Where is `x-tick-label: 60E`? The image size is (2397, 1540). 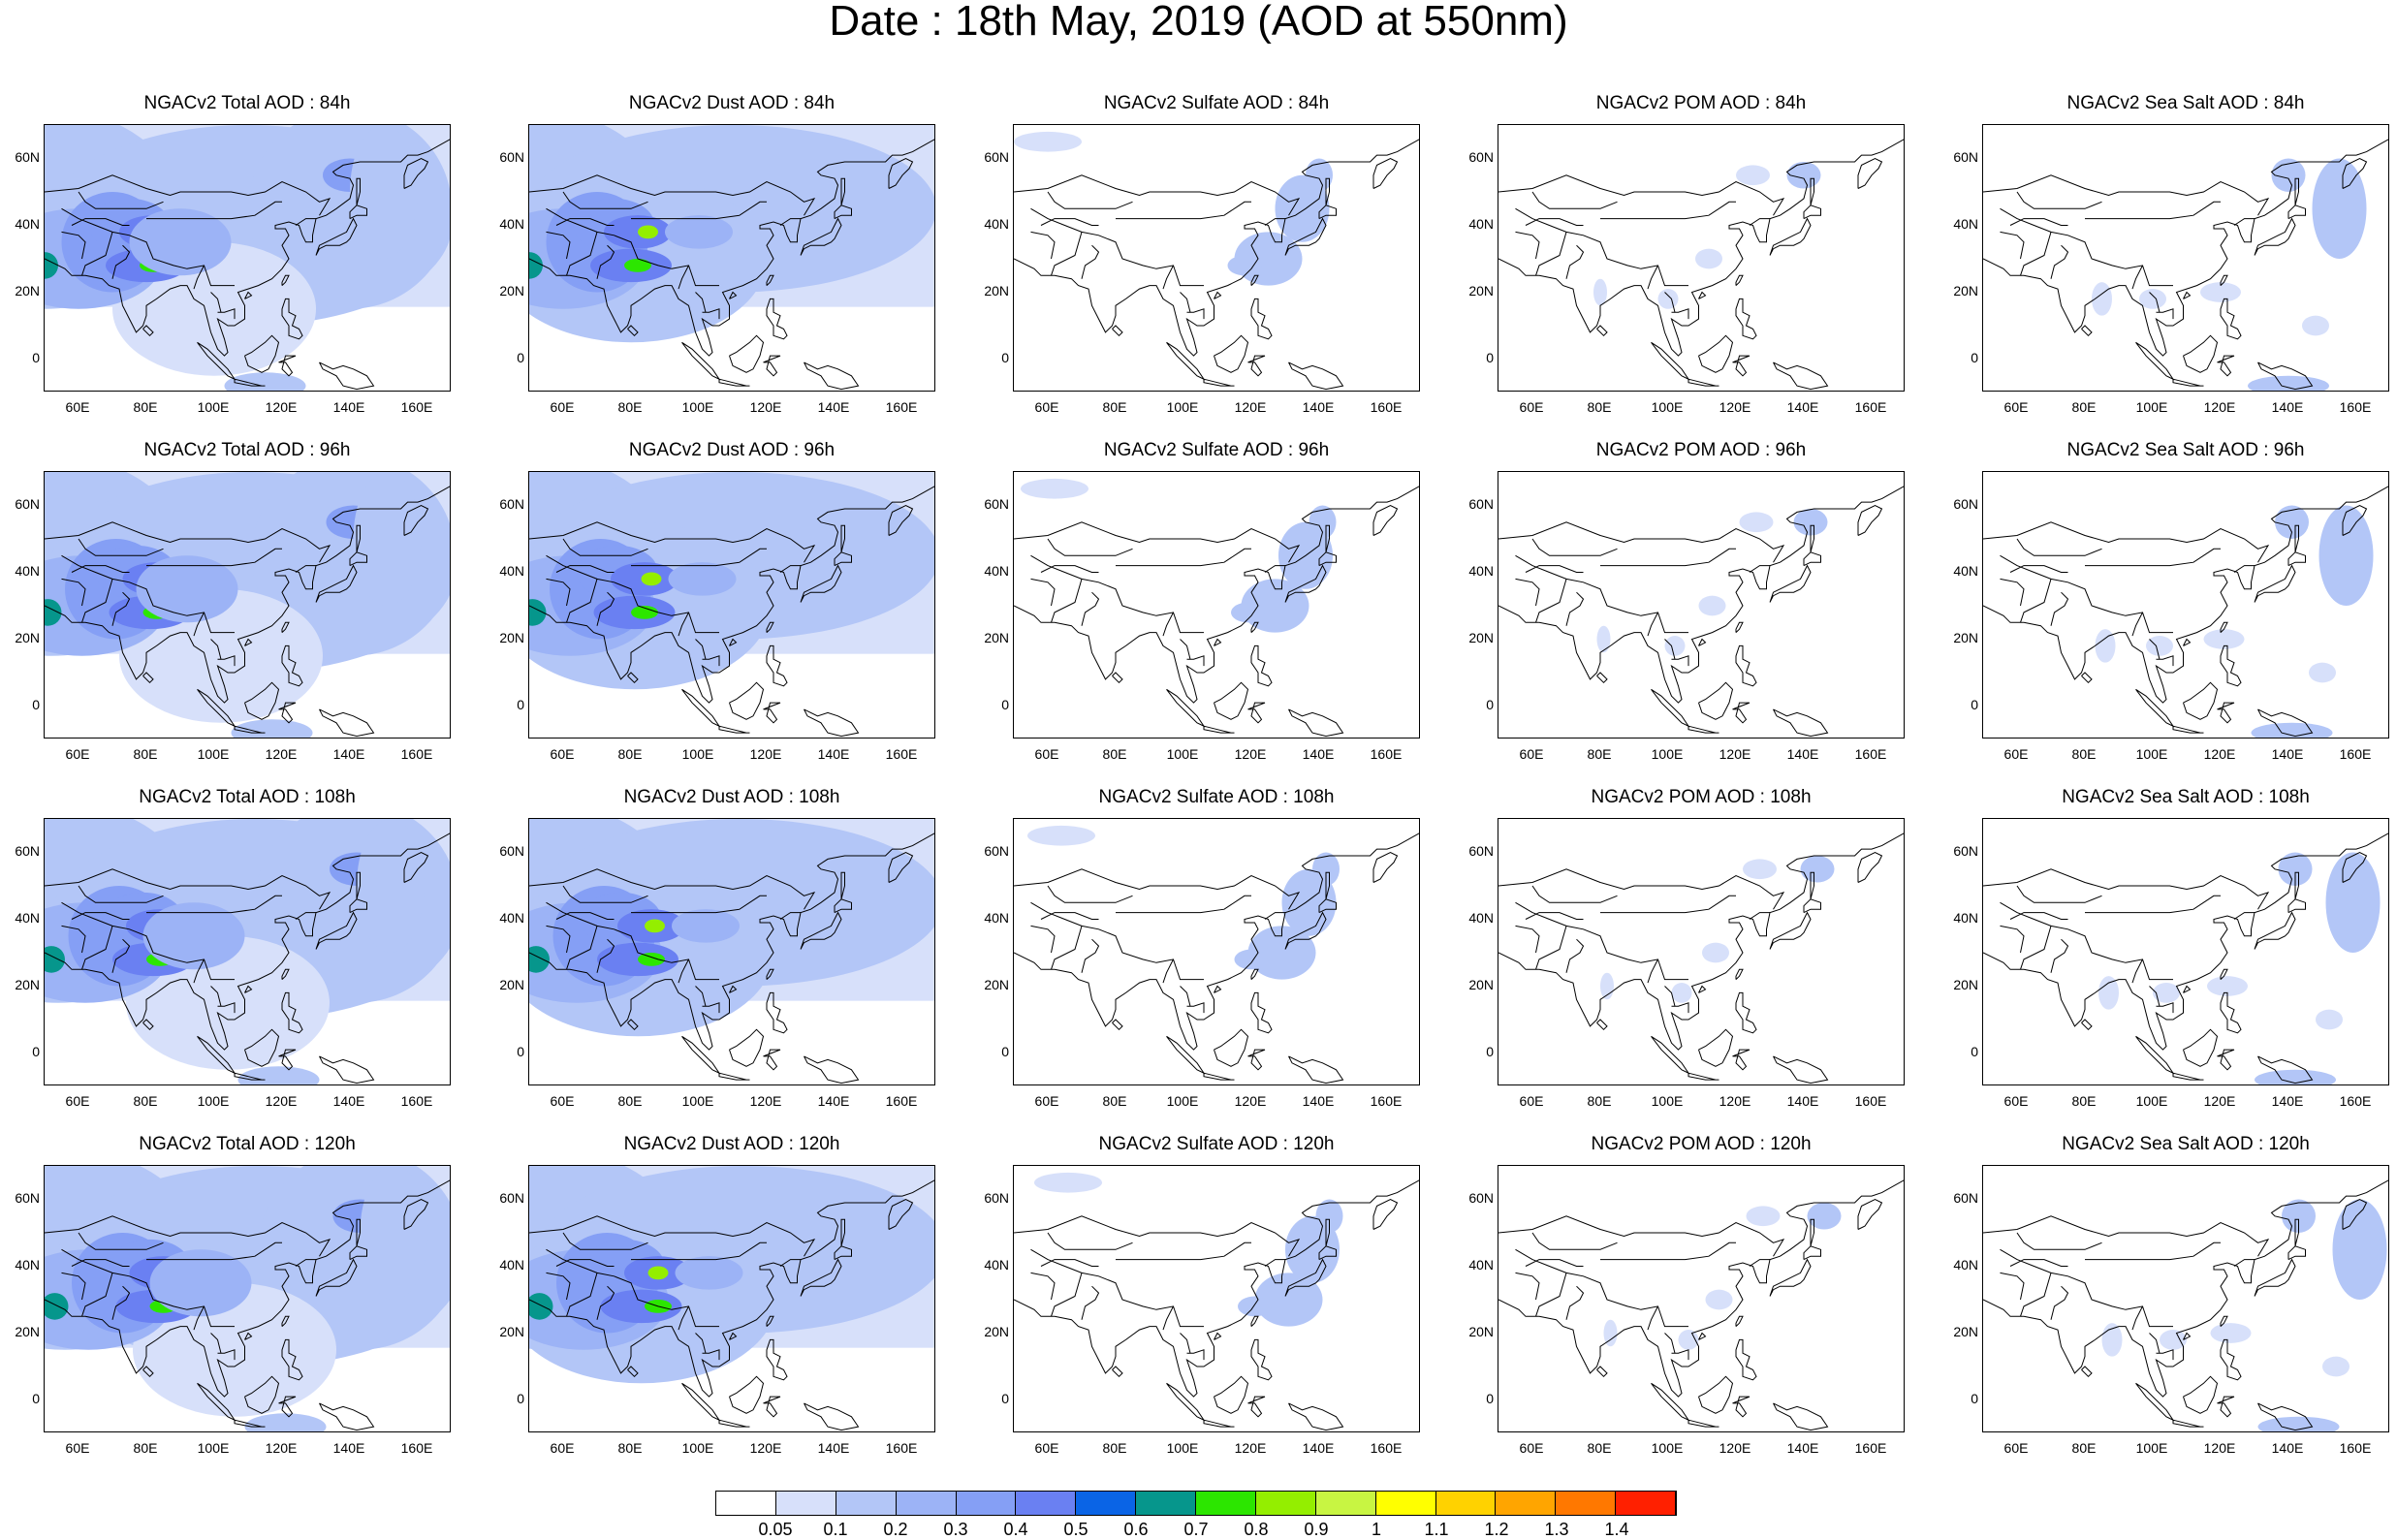
x-tick-label: 60E is located at coordinates (77, 407).